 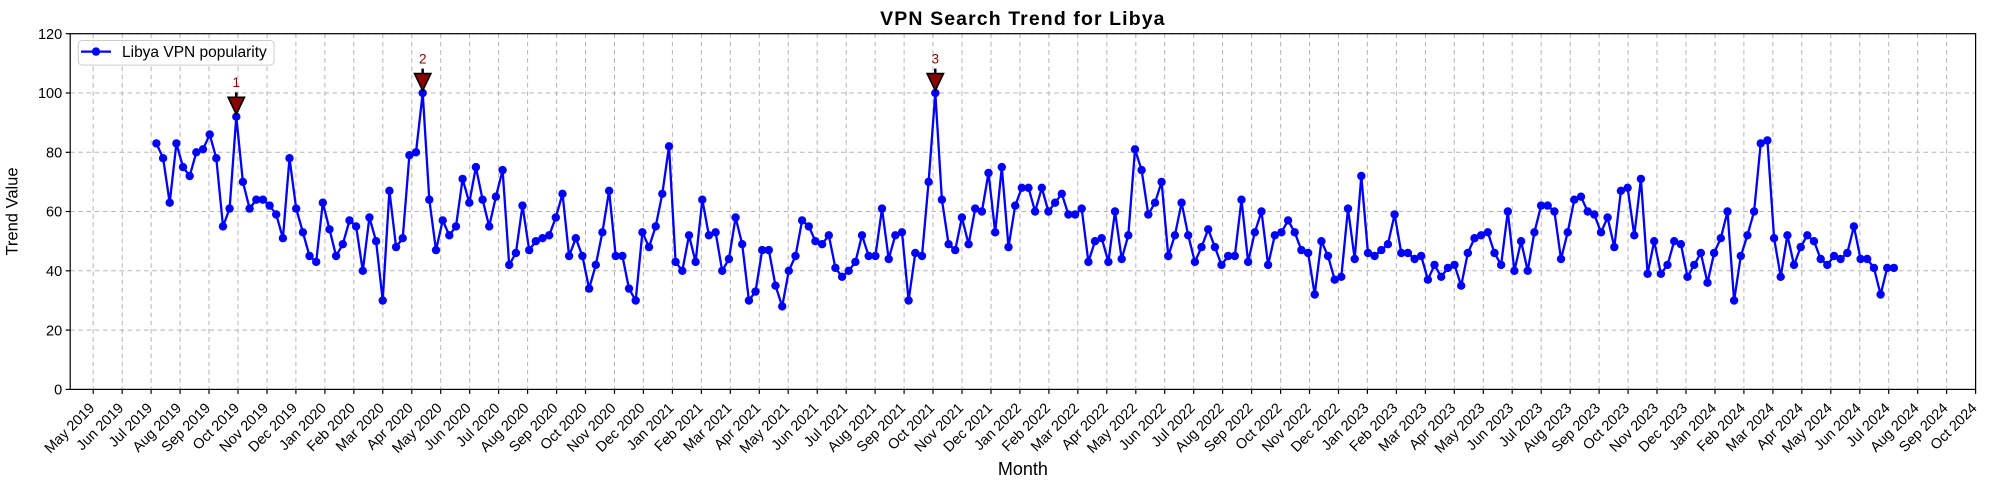 What do you see at coordinates (423, 58) in the screenshot?
I see `svg-text: 2` at bounding box center [423, 58].